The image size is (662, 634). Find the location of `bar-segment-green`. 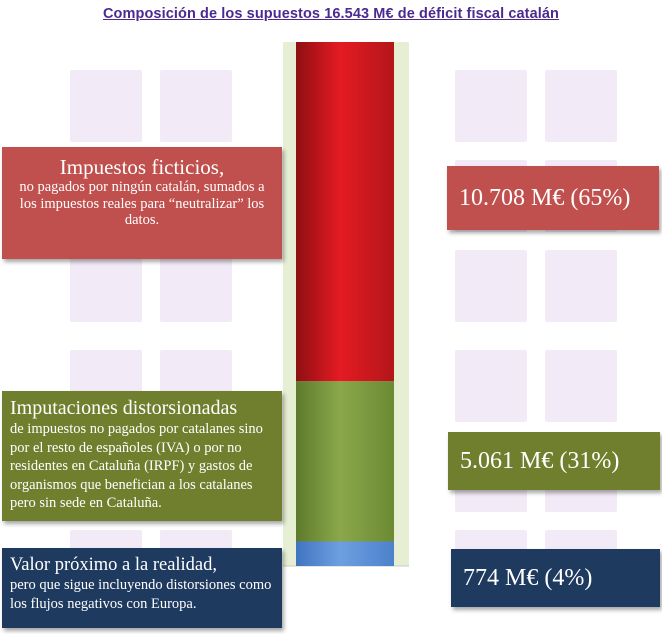

bar-segment-green is located at coordinates (345, 461).